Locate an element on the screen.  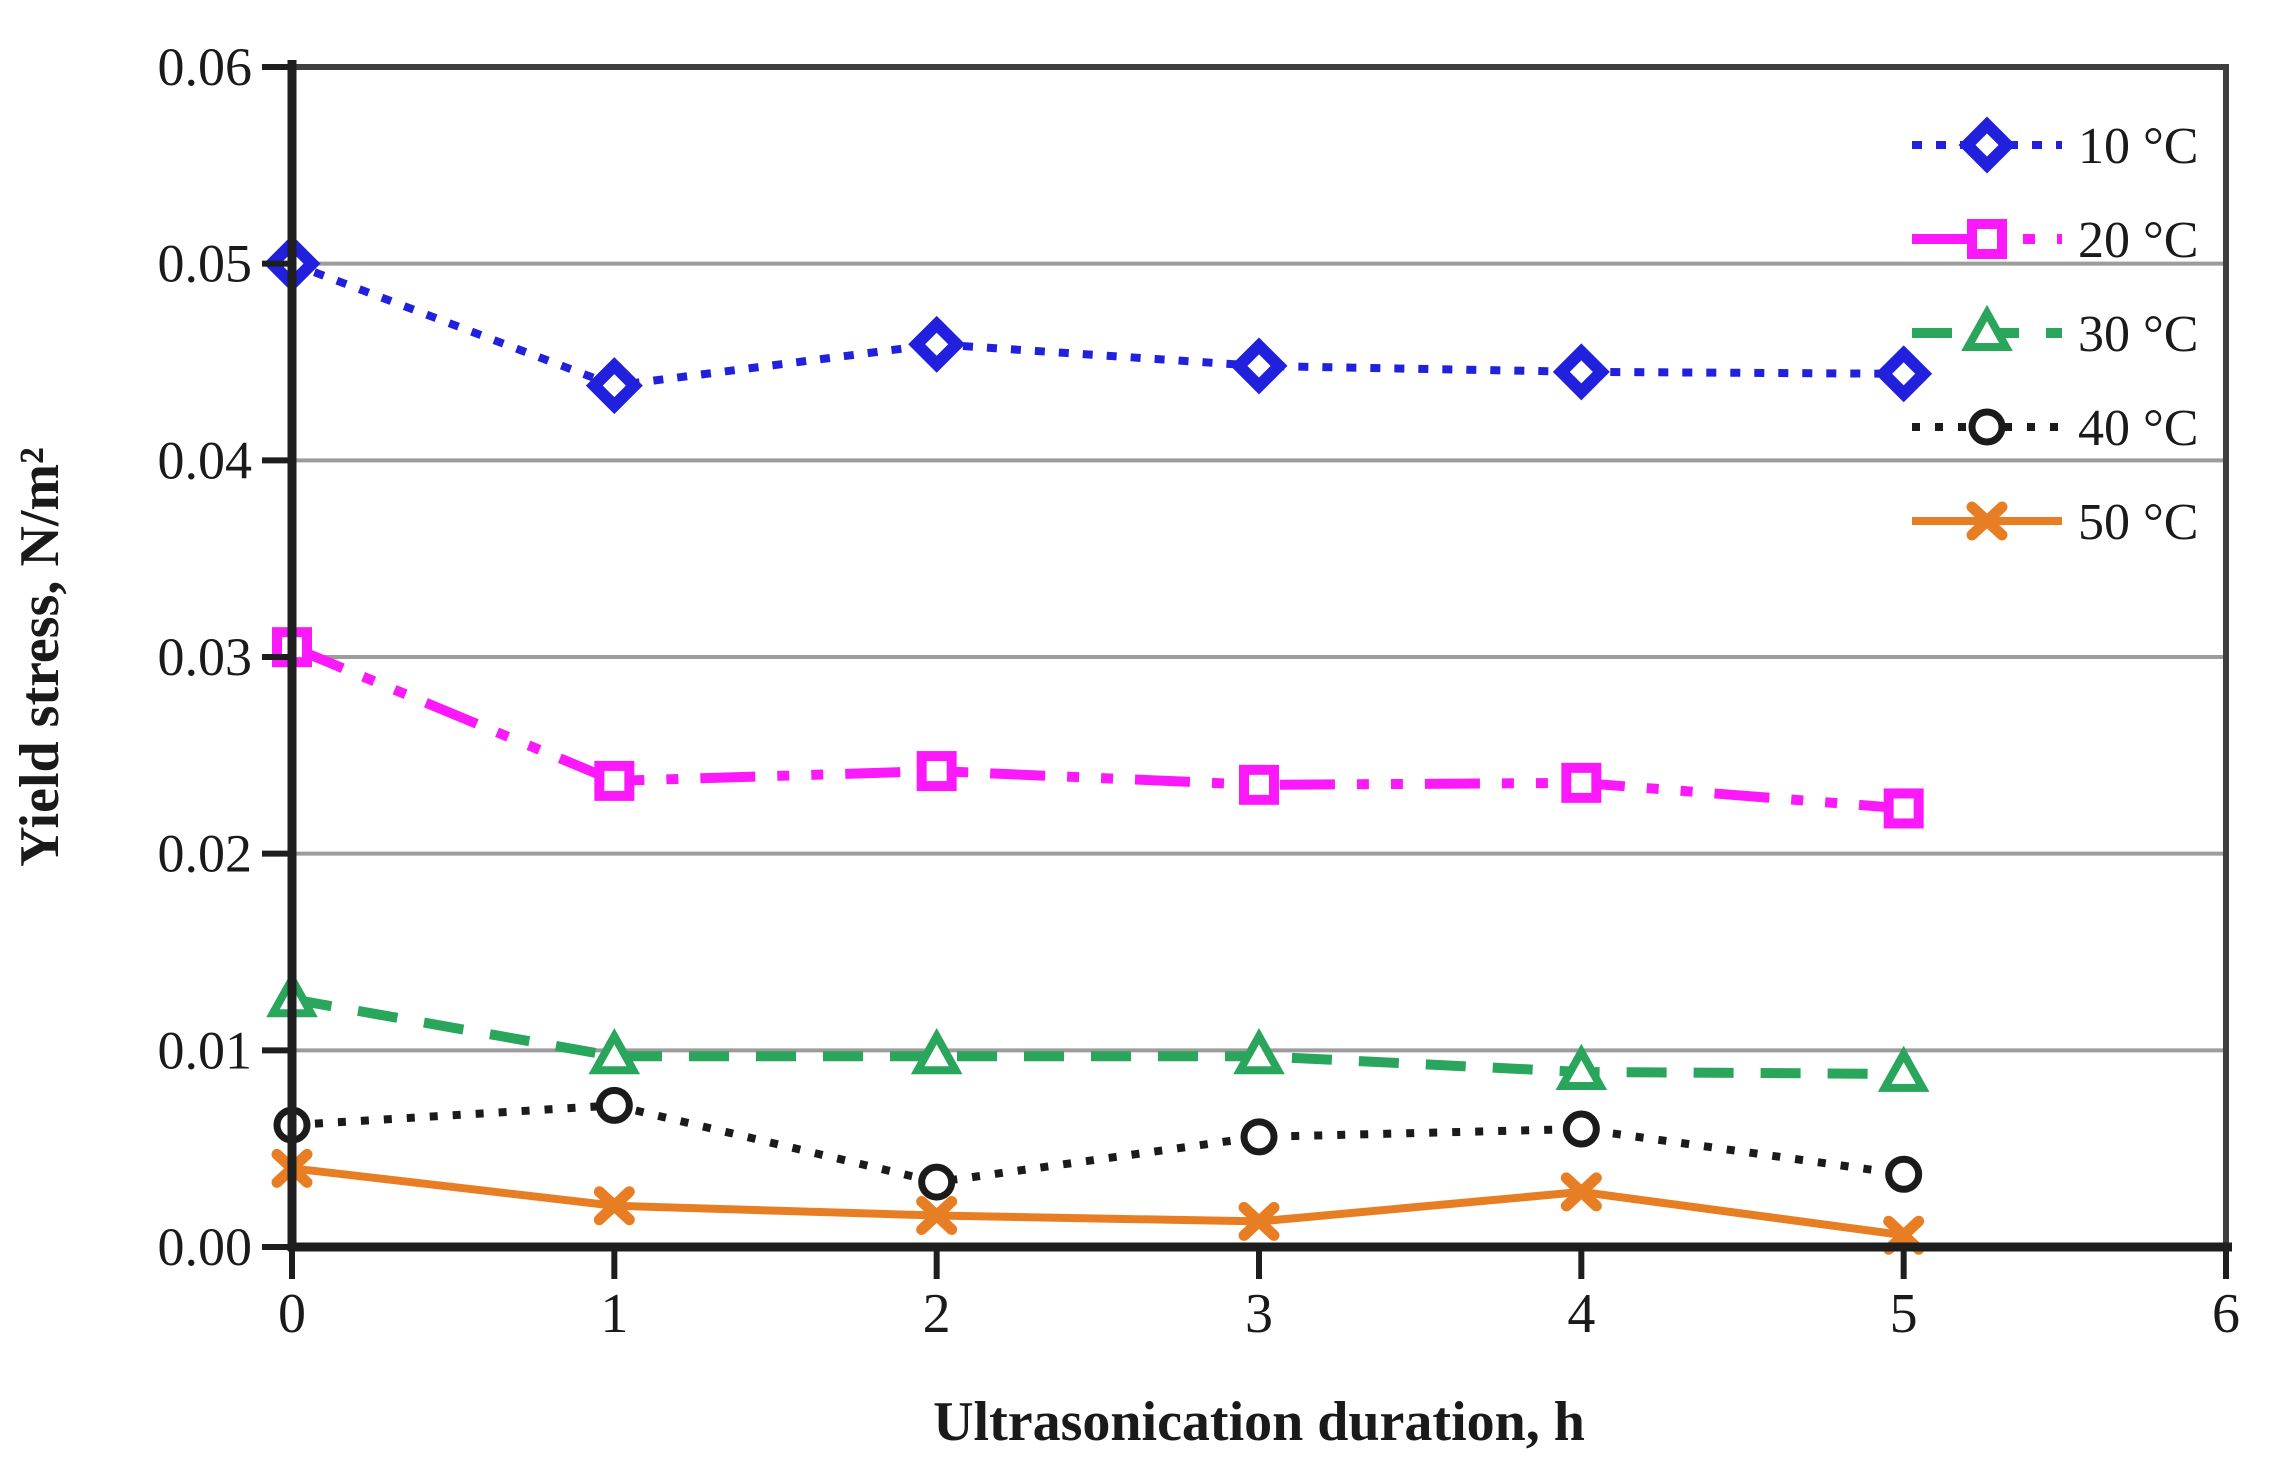
y-tick-label: 0.00 is located at coordinates (205, 1247).